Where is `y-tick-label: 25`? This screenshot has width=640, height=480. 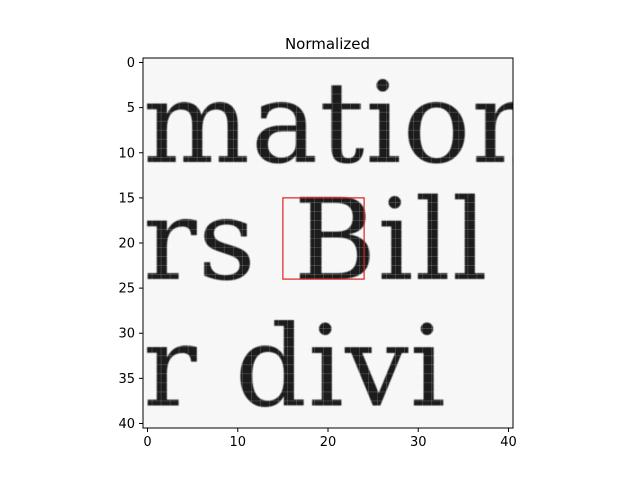 y-tick-label: 25 is located at coordinates (126, 289).